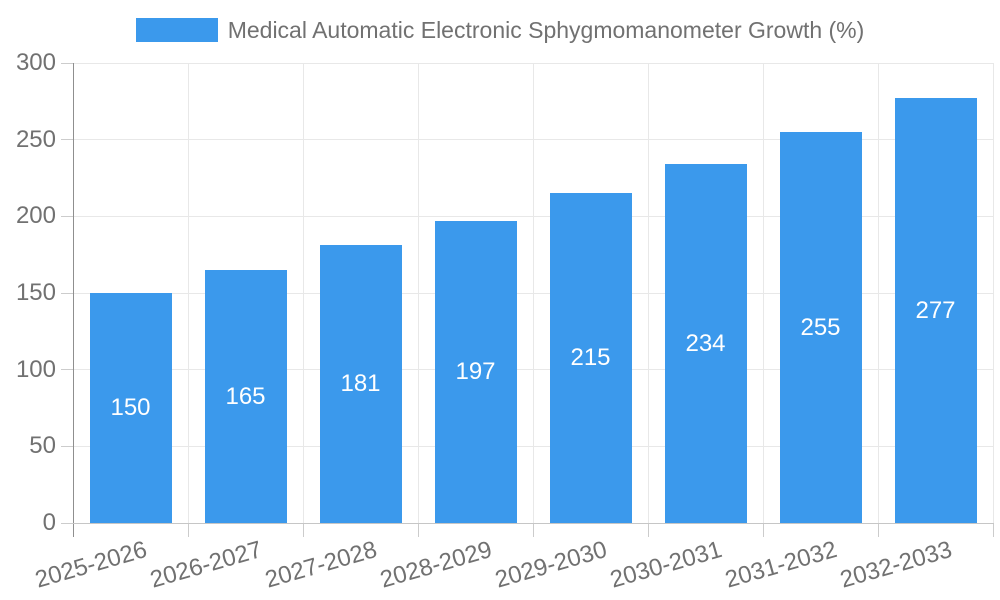 The height and width of the screenshot is (600, 1000). I want to click on bar-value-label: 181, so click(360, 384).